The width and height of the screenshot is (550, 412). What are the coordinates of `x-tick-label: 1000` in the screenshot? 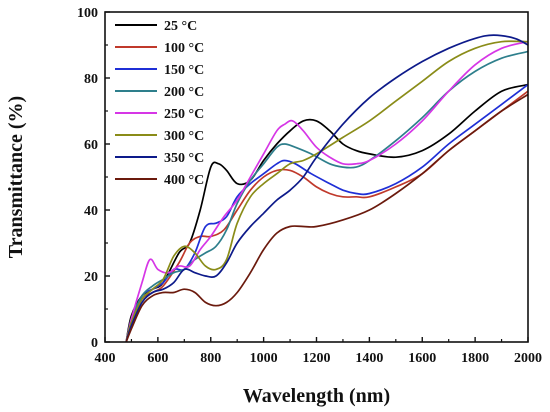 It's located at (264, 358).